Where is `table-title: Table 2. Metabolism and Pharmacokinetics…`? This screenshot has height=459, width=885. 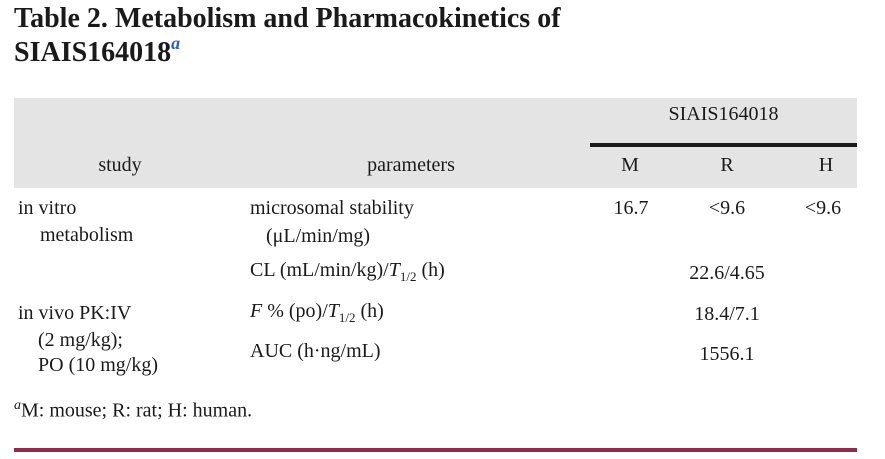
table-title: Table 2. Metabolism and Pharmacokinetics… is located at coordinates (287, 37).